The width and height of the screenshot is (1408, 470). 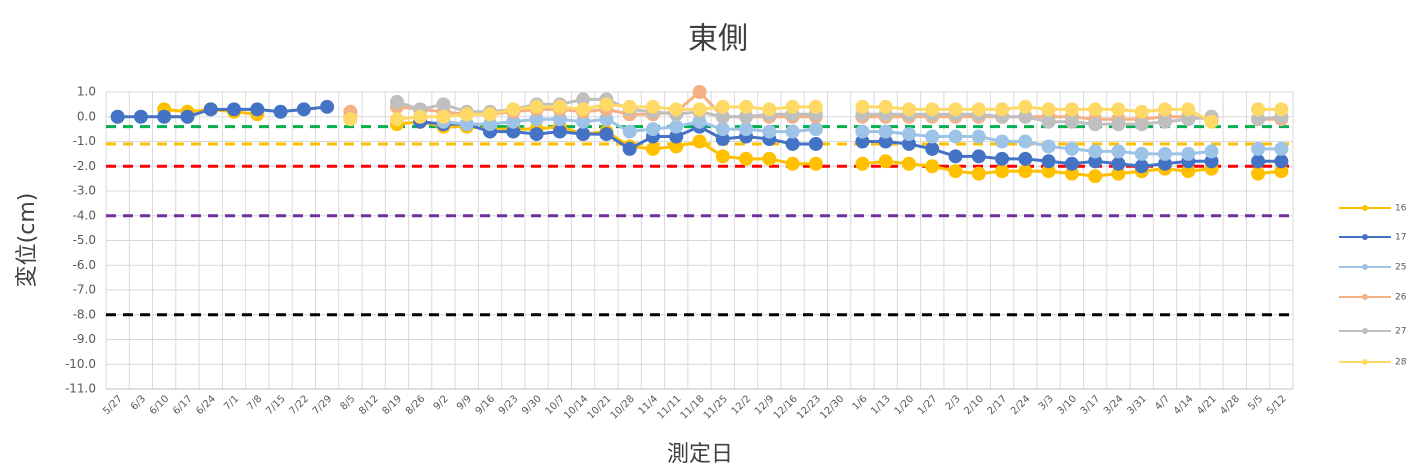 What do you see at coordinates (1400, 268) in the screenshot?
I see `legend-label: 25` at bounding box center [1400, 268].